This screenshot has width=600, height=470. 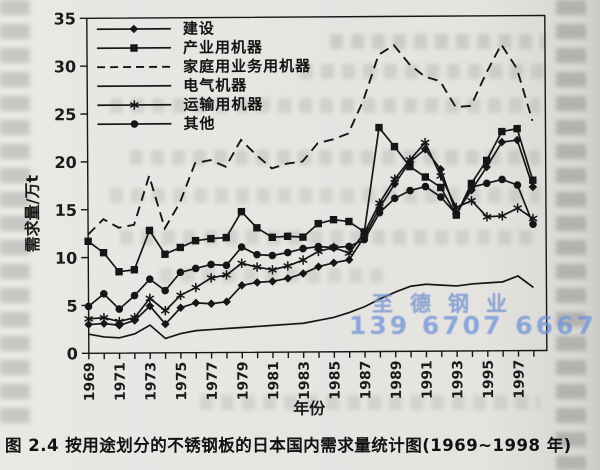 I want to click on x-tick-label: 1977, so click(x=213, y=380).